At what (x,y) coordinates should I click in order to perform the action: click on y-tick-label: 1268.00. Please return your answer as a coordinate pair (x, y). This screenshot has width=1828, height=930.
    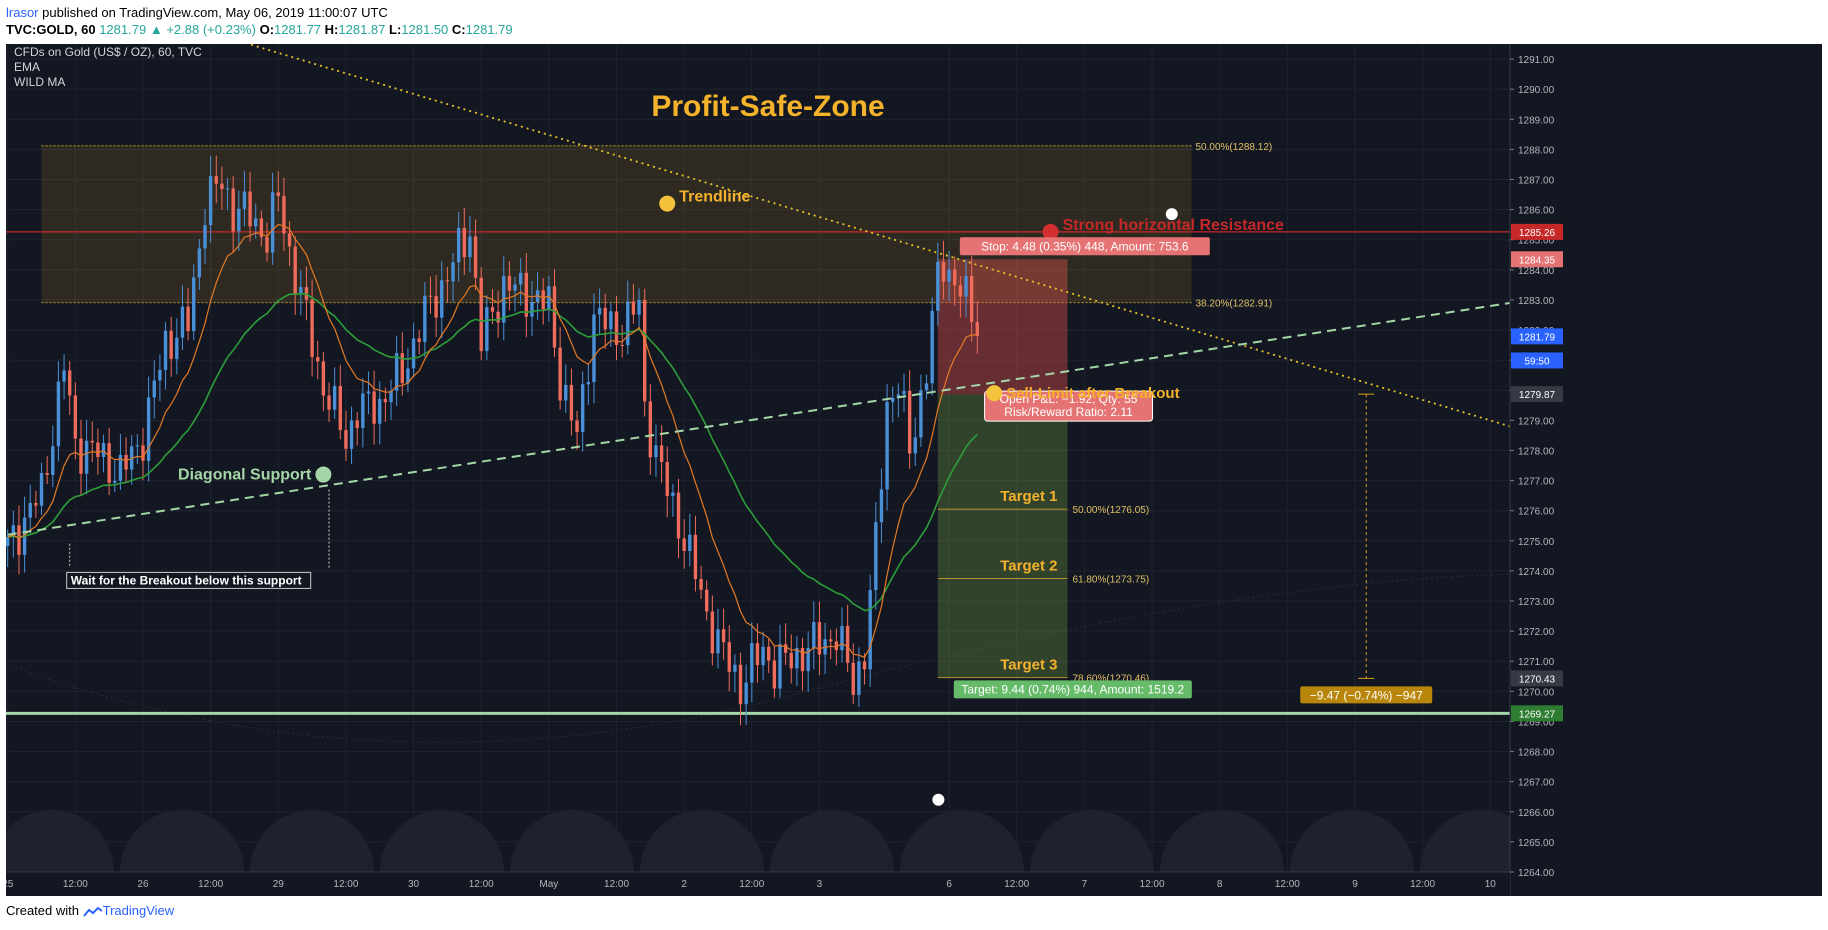
    Looking at the image, I should click on (1536, 753).